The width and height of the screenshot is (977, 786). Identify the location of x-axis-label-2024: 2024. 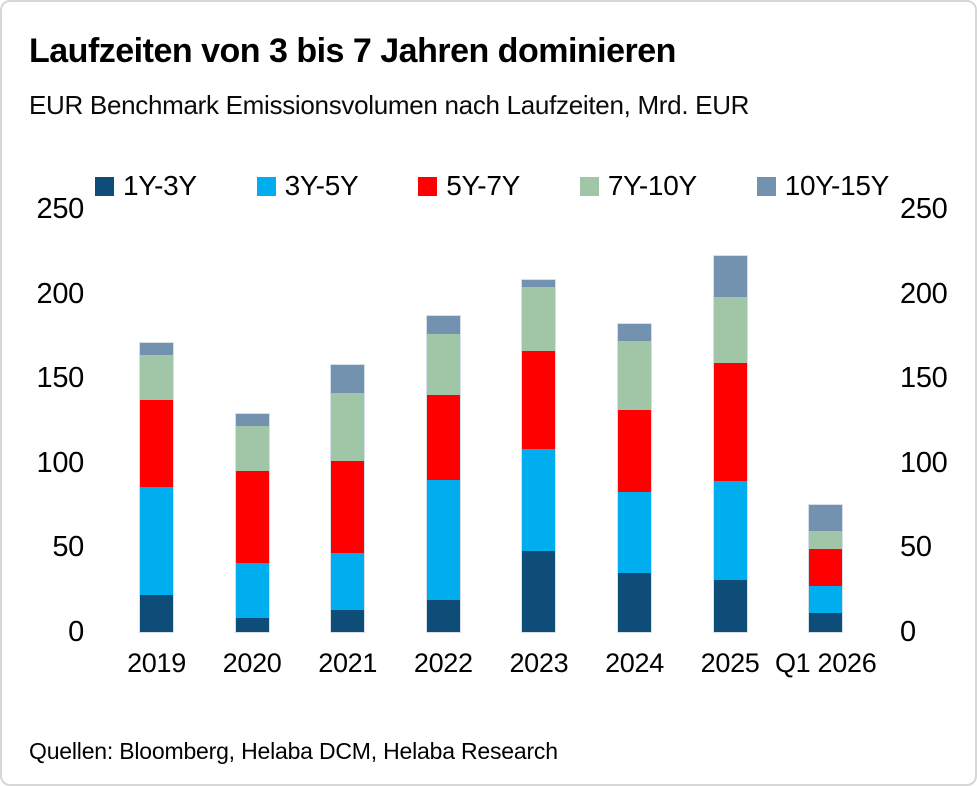
(634, 663).